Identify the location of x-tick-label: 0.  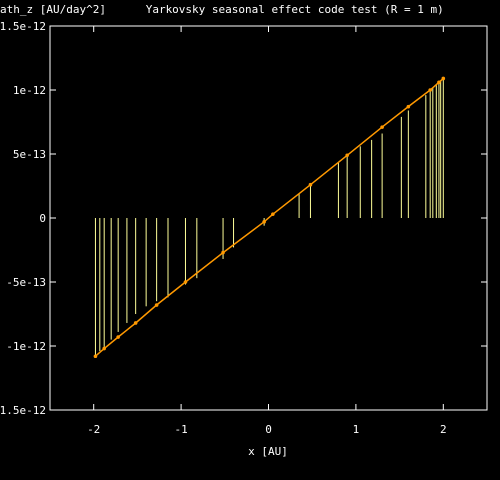
(268, 429).